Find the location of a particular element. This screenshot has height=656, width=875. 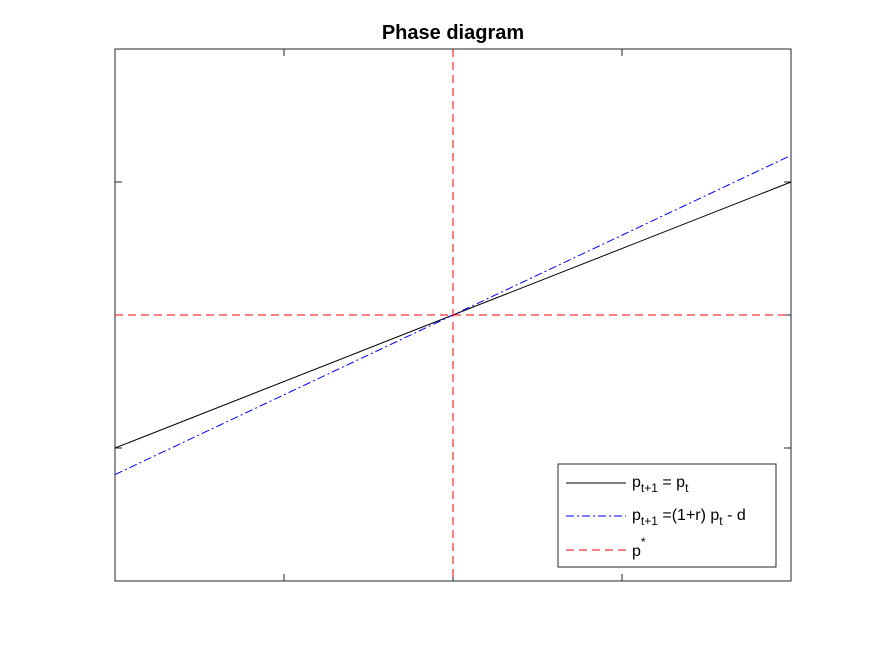

legend: pt+1 = pt pt+1 =(1+r) pt - d p* is located at coordinates (667, 515).